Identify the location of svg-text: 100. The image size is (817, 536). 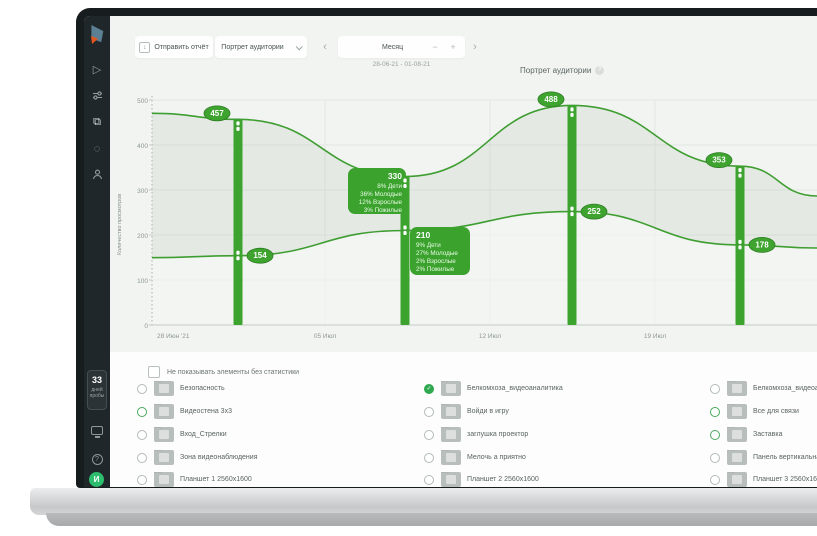
(142, 281).